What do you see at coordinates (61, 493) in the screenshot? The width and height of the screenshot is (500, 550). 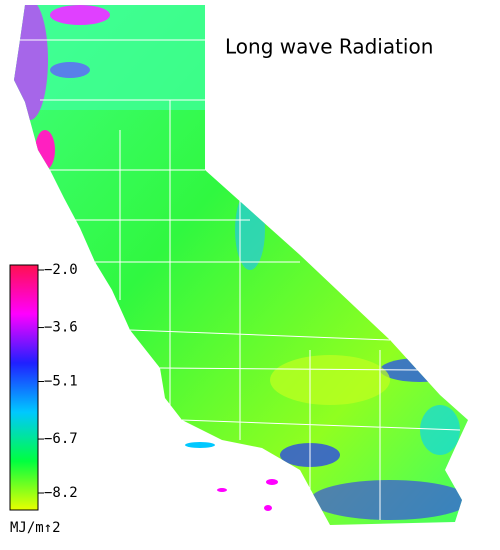 I see `colorbar-tick-label: −8.2` at bounding box center [61, 493].